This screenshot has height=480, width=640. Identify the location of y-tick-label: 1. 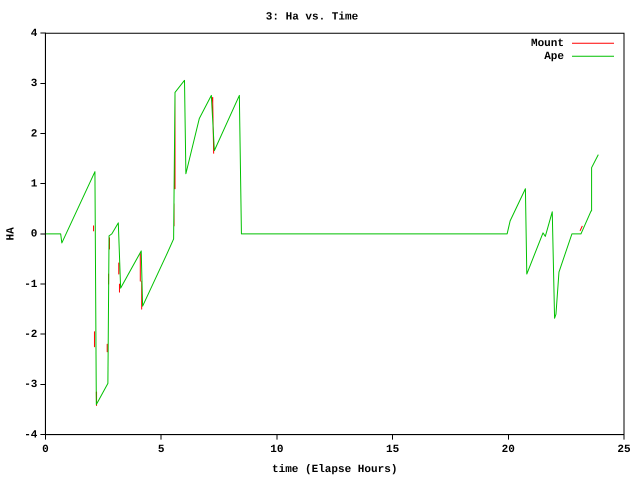
(34, 184).